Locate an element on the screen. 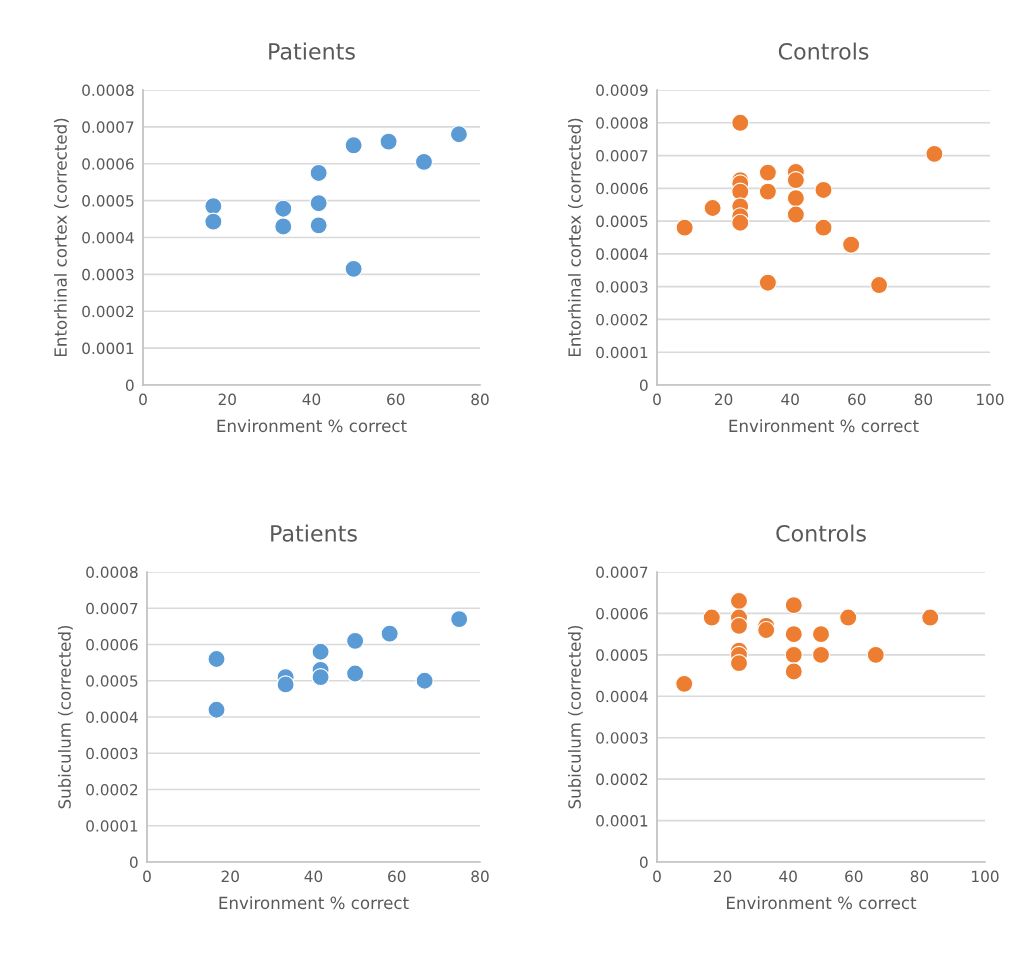 The width and height of the screenshot is (1015, 953). y-tick-label: 0.0009 is located at coordinates (622, 90).